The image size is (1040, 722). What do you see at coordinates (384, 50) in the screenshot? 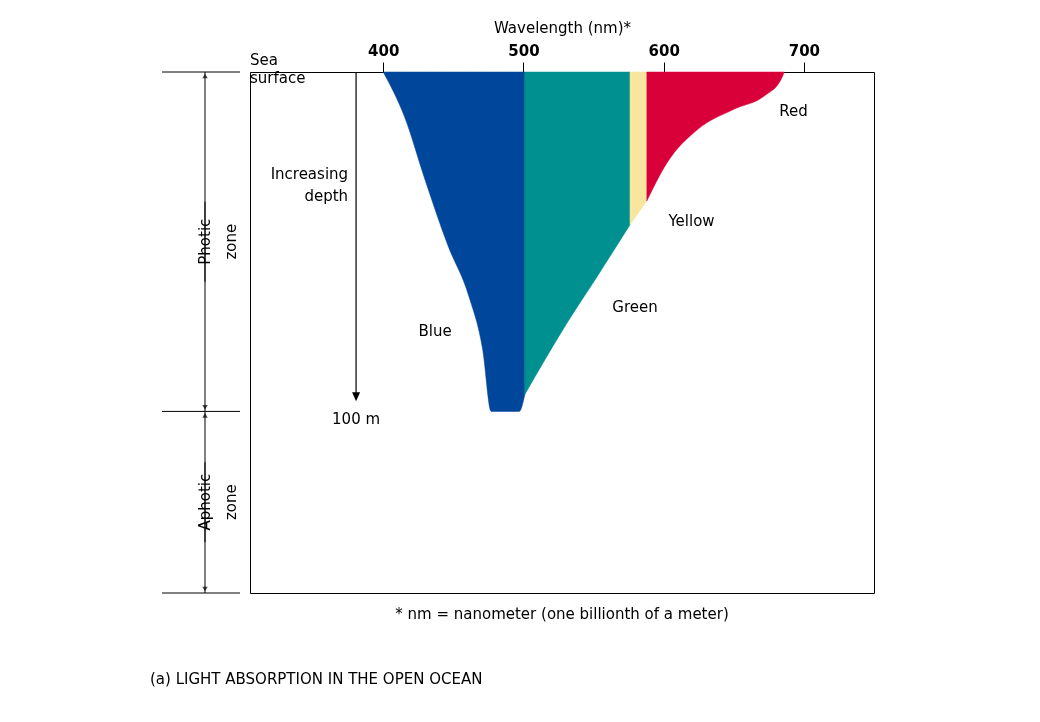
I see `x-tick-label: 400` at bounding box center [384, 50].